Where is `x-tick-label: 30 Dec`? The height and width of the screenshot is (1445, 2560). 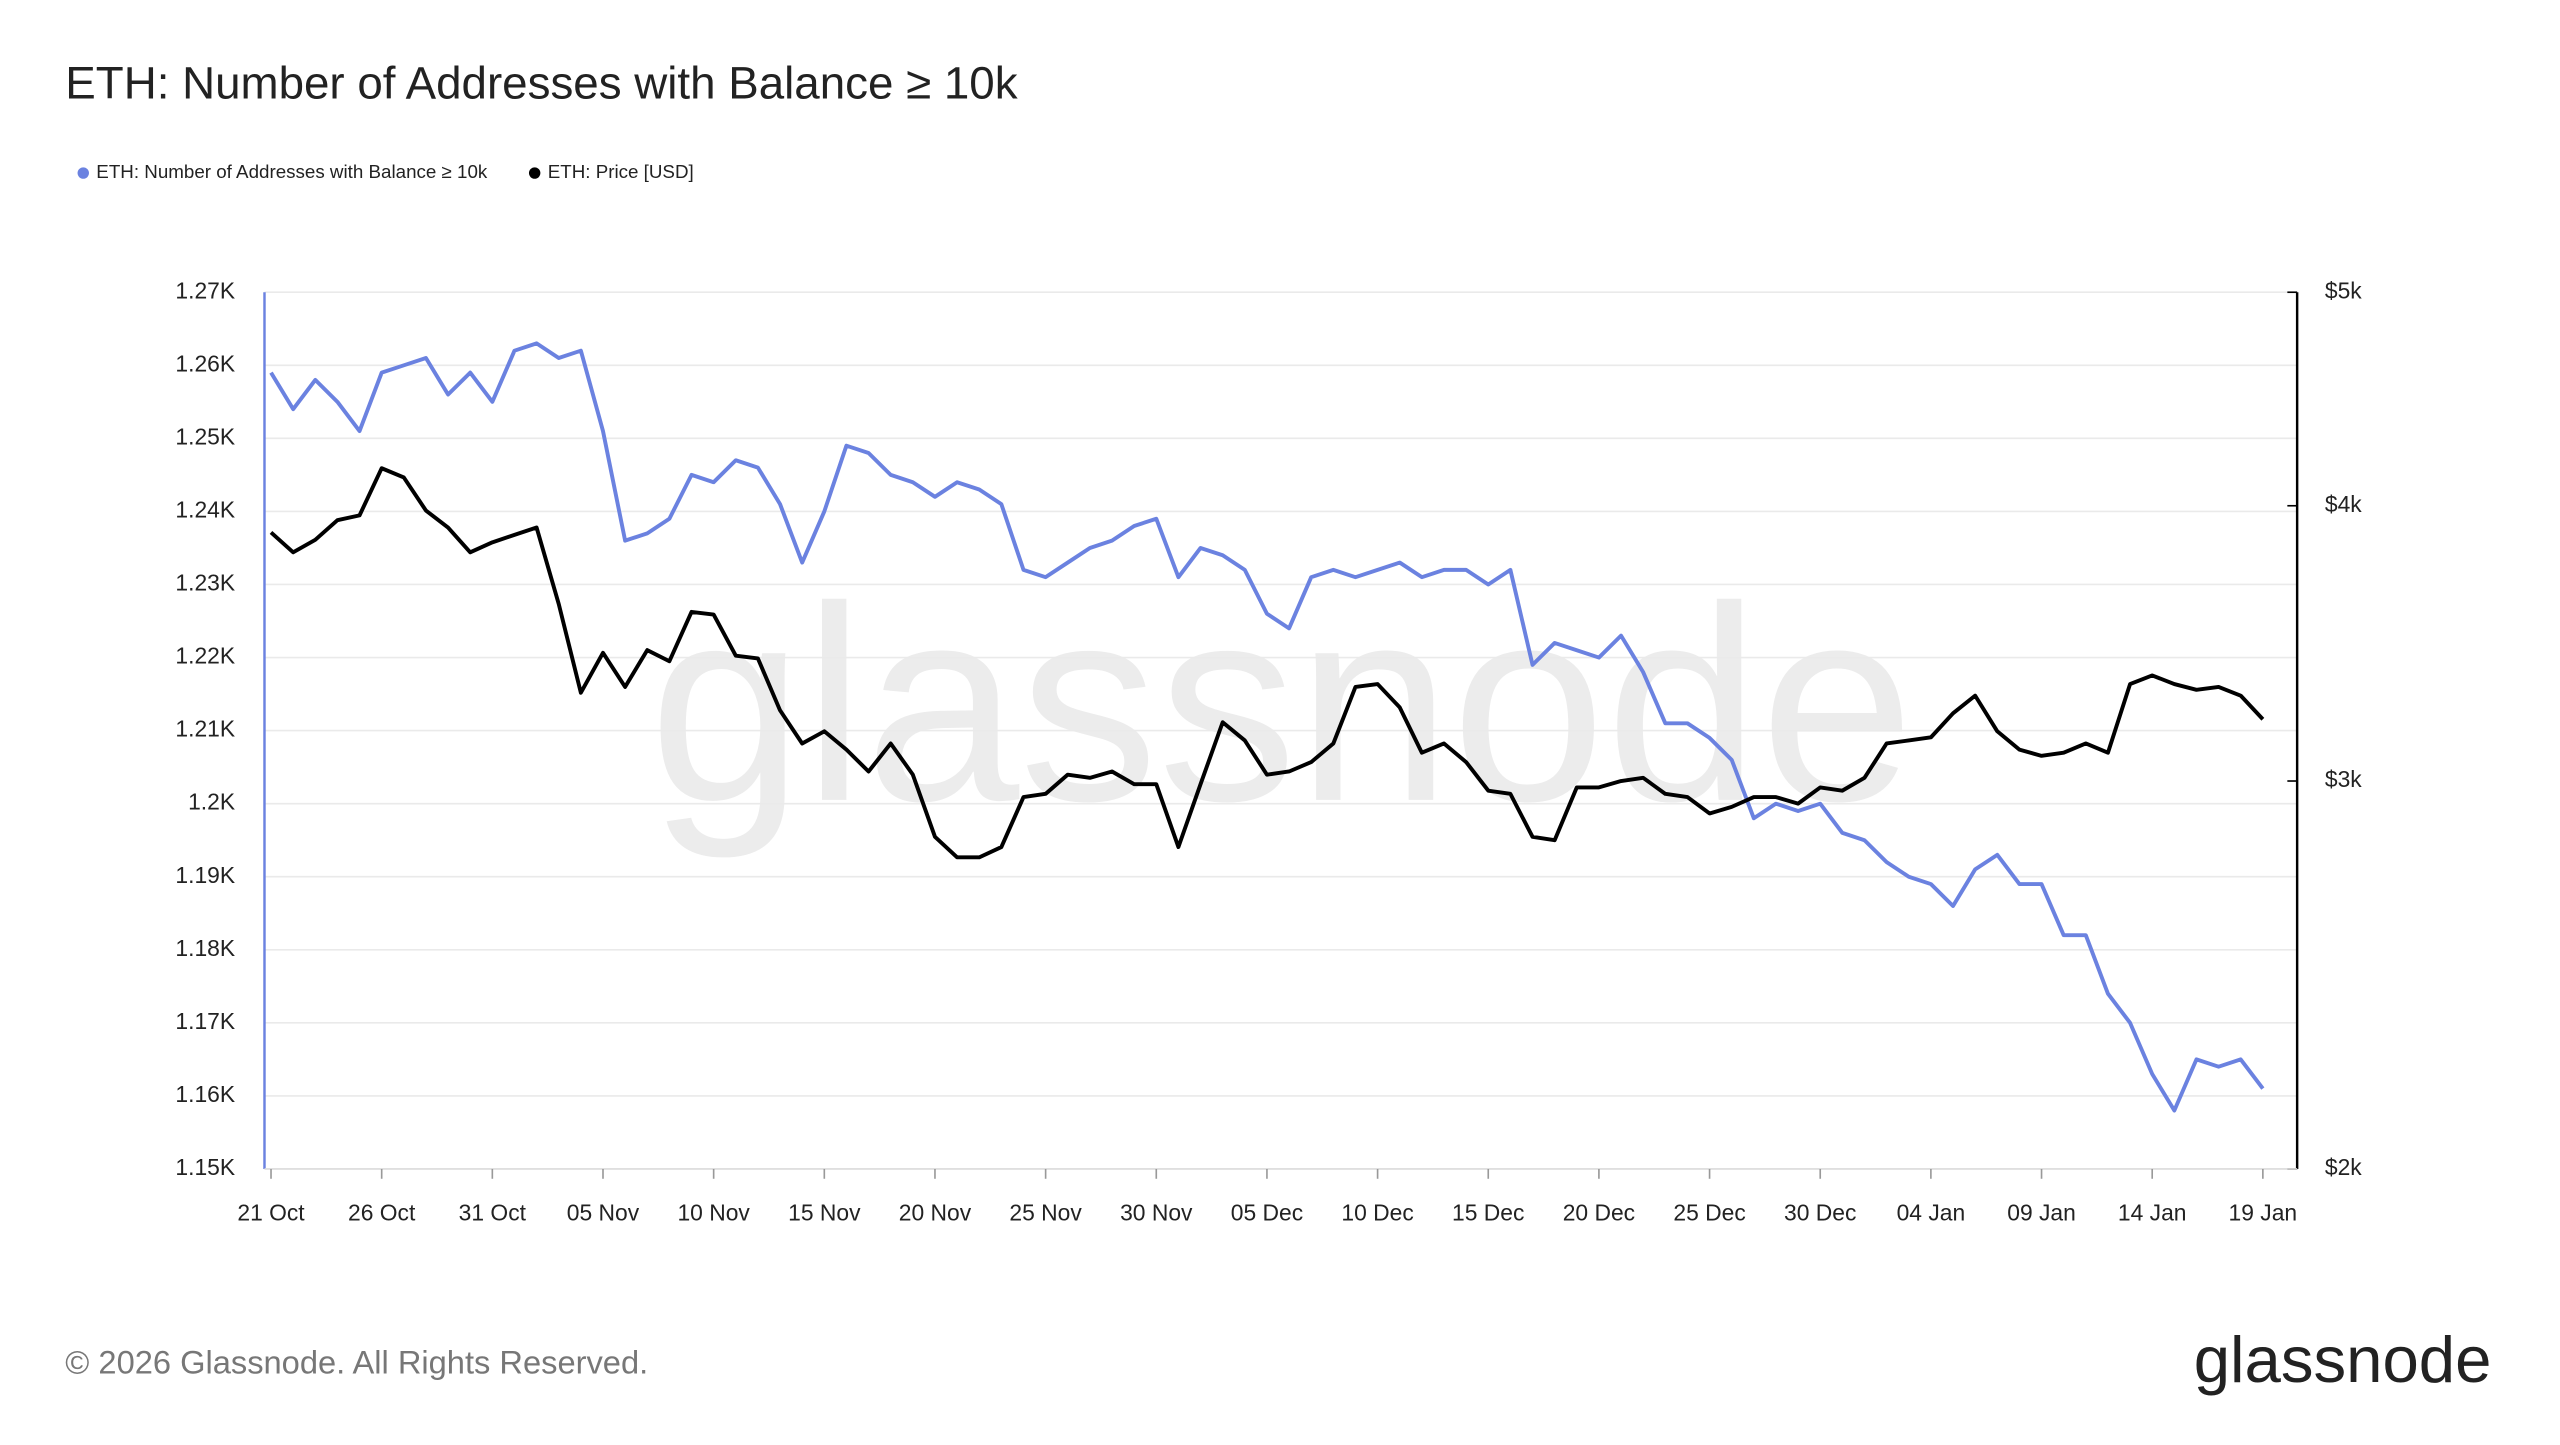 x-tick-label: 30 Dec is located at coordinates (1820, 1213).